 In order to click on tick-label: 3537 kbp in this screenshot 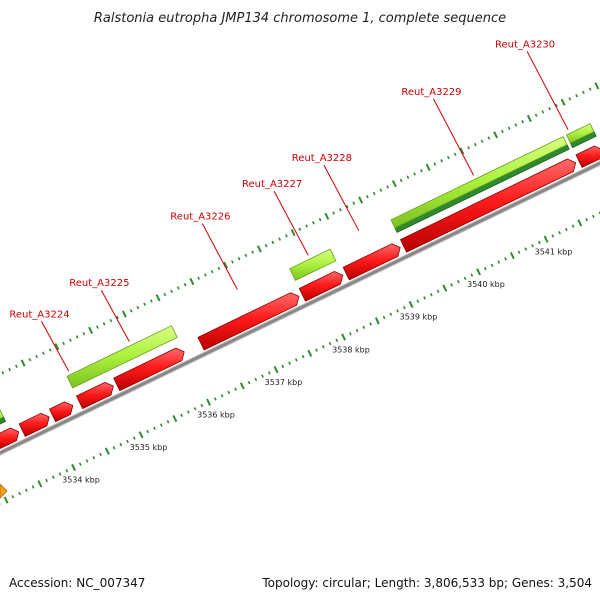, I will do `click(284, 382)`.